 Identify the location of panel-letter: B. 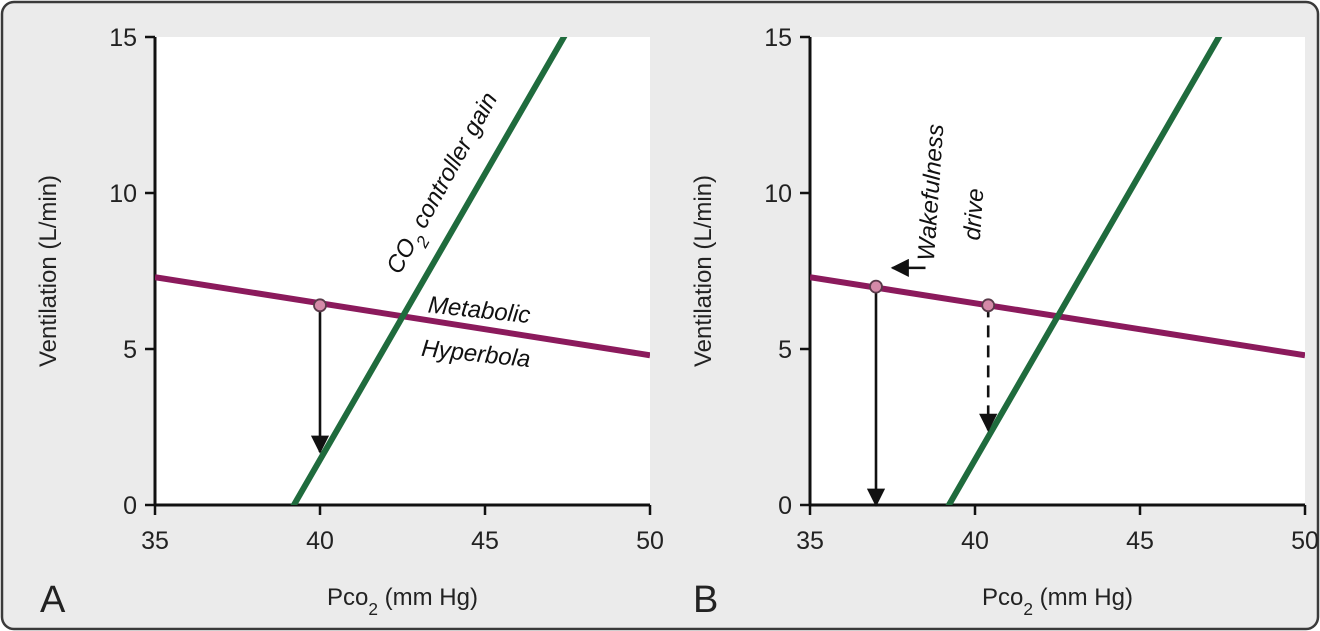
(705, 600).